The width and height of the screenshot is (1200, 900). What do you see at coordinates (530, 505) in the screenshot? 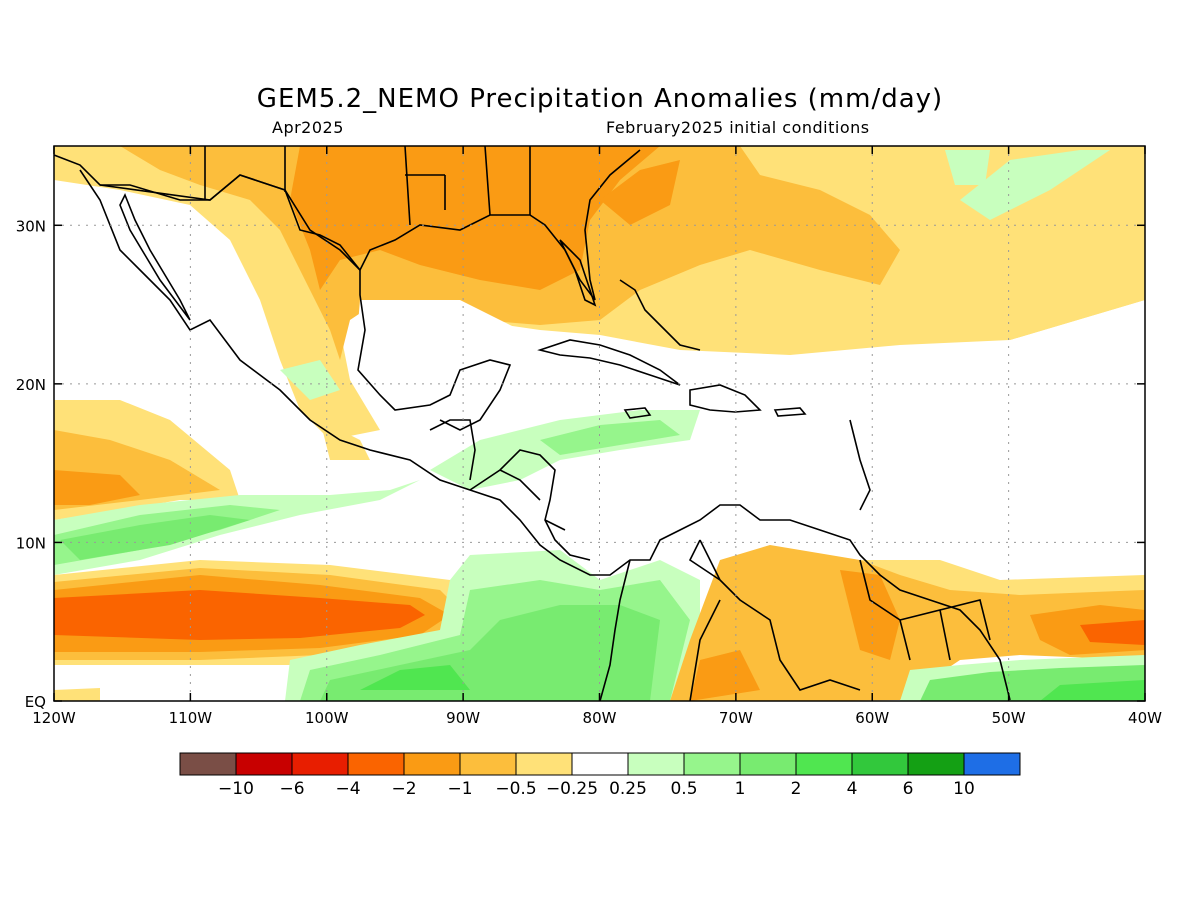
I see `coastline-central-america-east` at bounding box center [530, 505].